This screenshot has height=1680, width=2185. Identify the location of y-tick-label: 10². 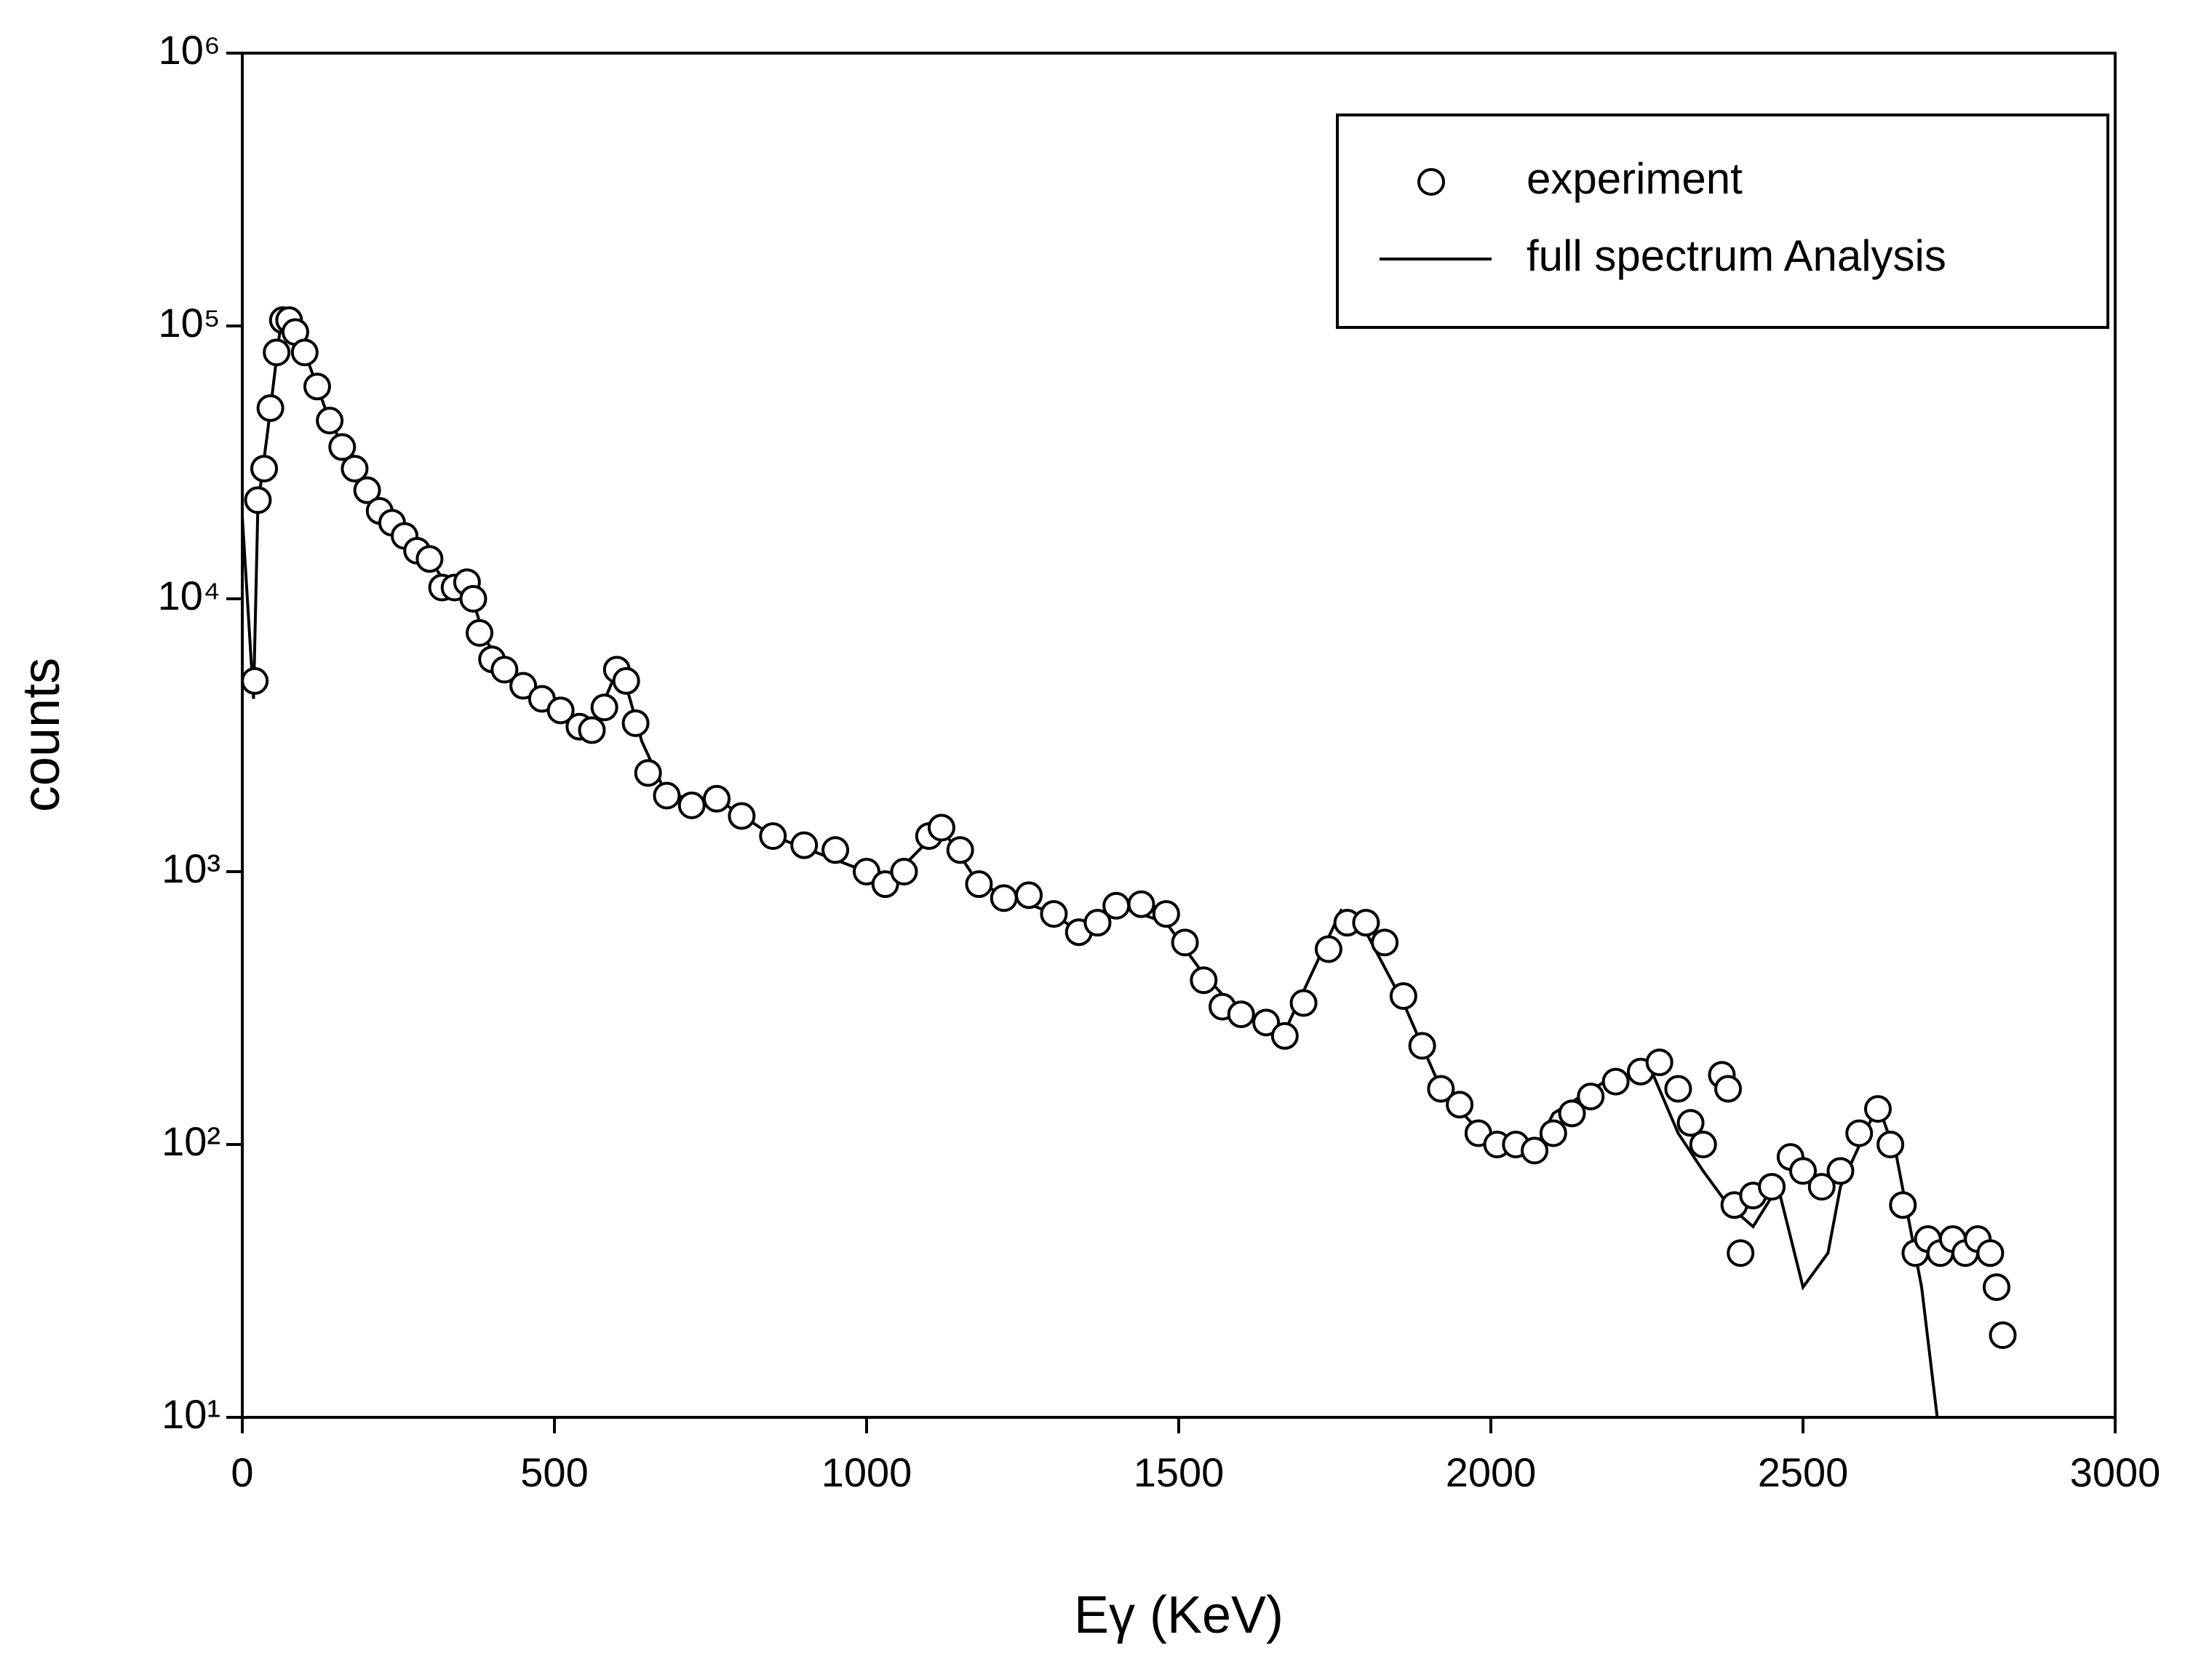
(191, 1141).